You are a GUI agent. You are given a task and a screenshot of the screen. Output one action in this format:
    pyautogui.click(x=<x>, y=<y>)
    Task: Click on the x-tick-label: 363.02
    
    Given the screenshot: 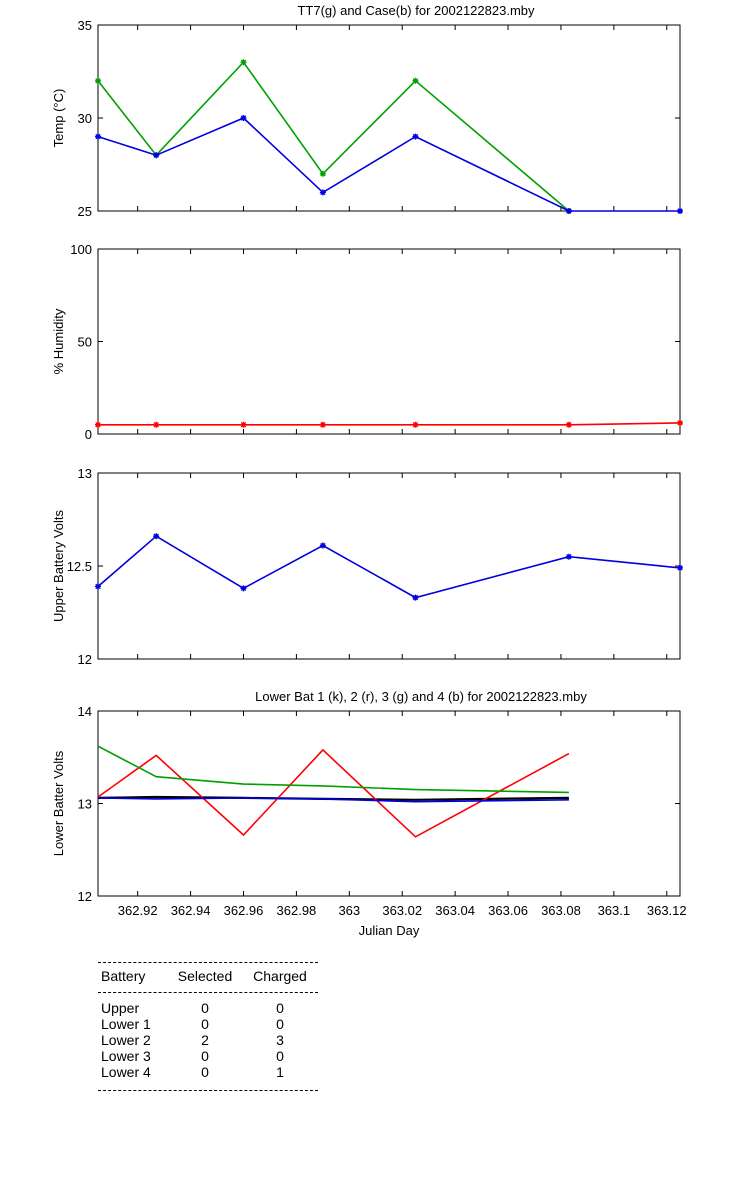 What is the action you would take?
    pyautogui.click(x=402, y=910)
    